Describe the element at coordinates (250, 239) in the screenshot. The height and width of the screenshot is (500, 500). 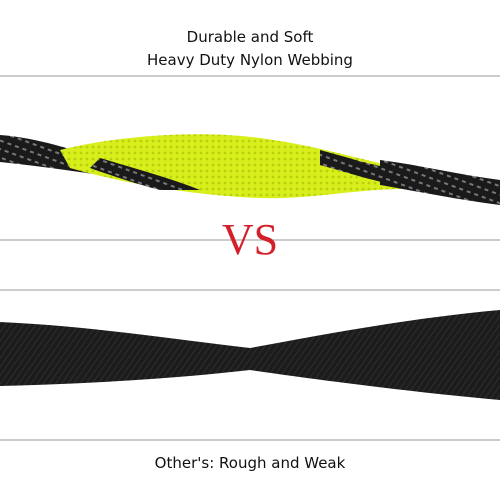
I see `vs-label: VS` at that location.